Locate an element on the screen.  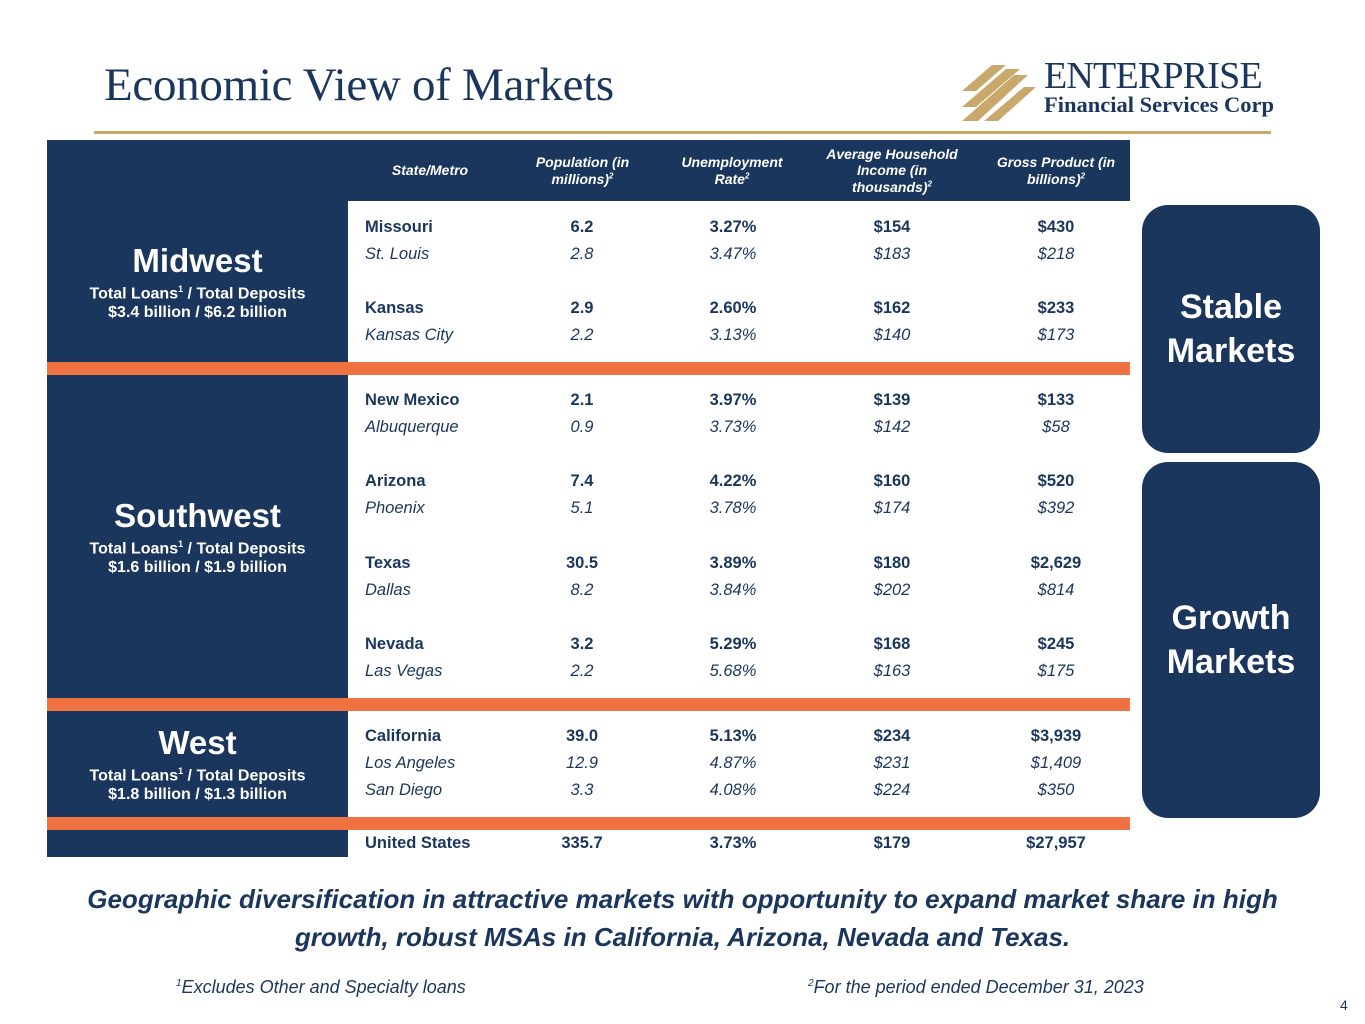
cell-income: $174 is located at coordinates (892, 508).